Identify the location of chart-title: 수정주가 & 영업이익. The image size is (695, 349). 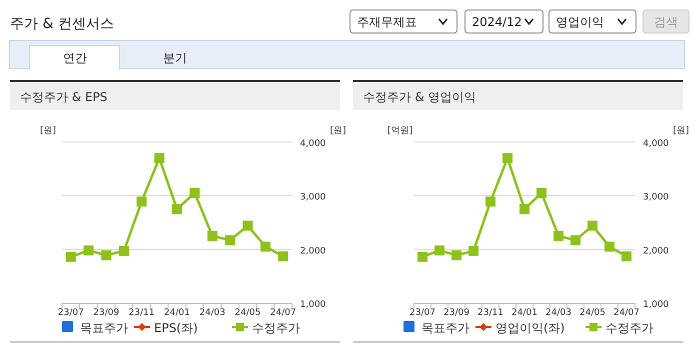
(419, 97).